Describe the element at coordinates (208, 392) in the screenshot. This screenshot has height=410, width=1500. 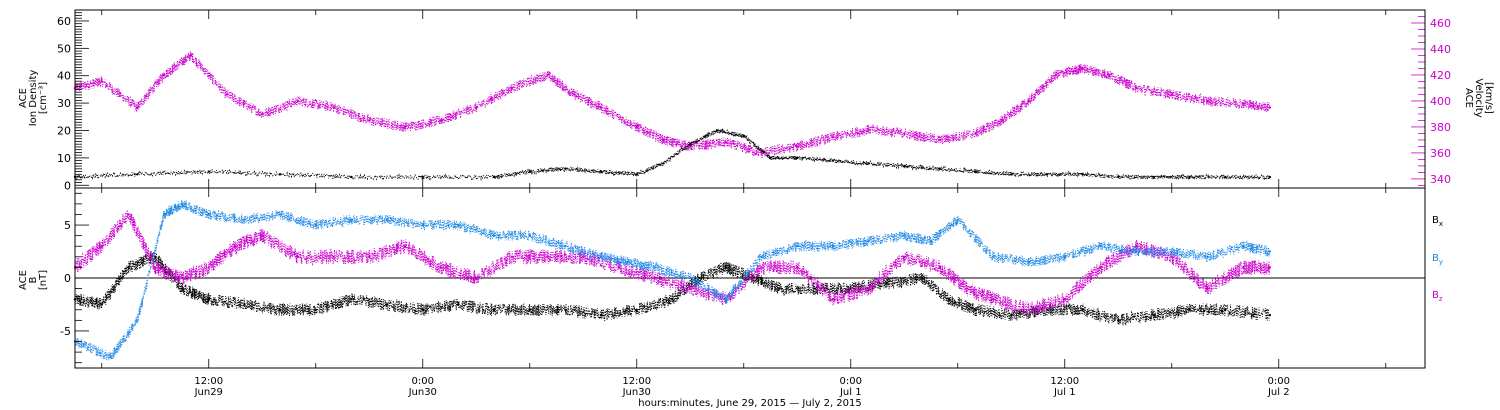
I see `date-tick-label: Jun29` at that location.